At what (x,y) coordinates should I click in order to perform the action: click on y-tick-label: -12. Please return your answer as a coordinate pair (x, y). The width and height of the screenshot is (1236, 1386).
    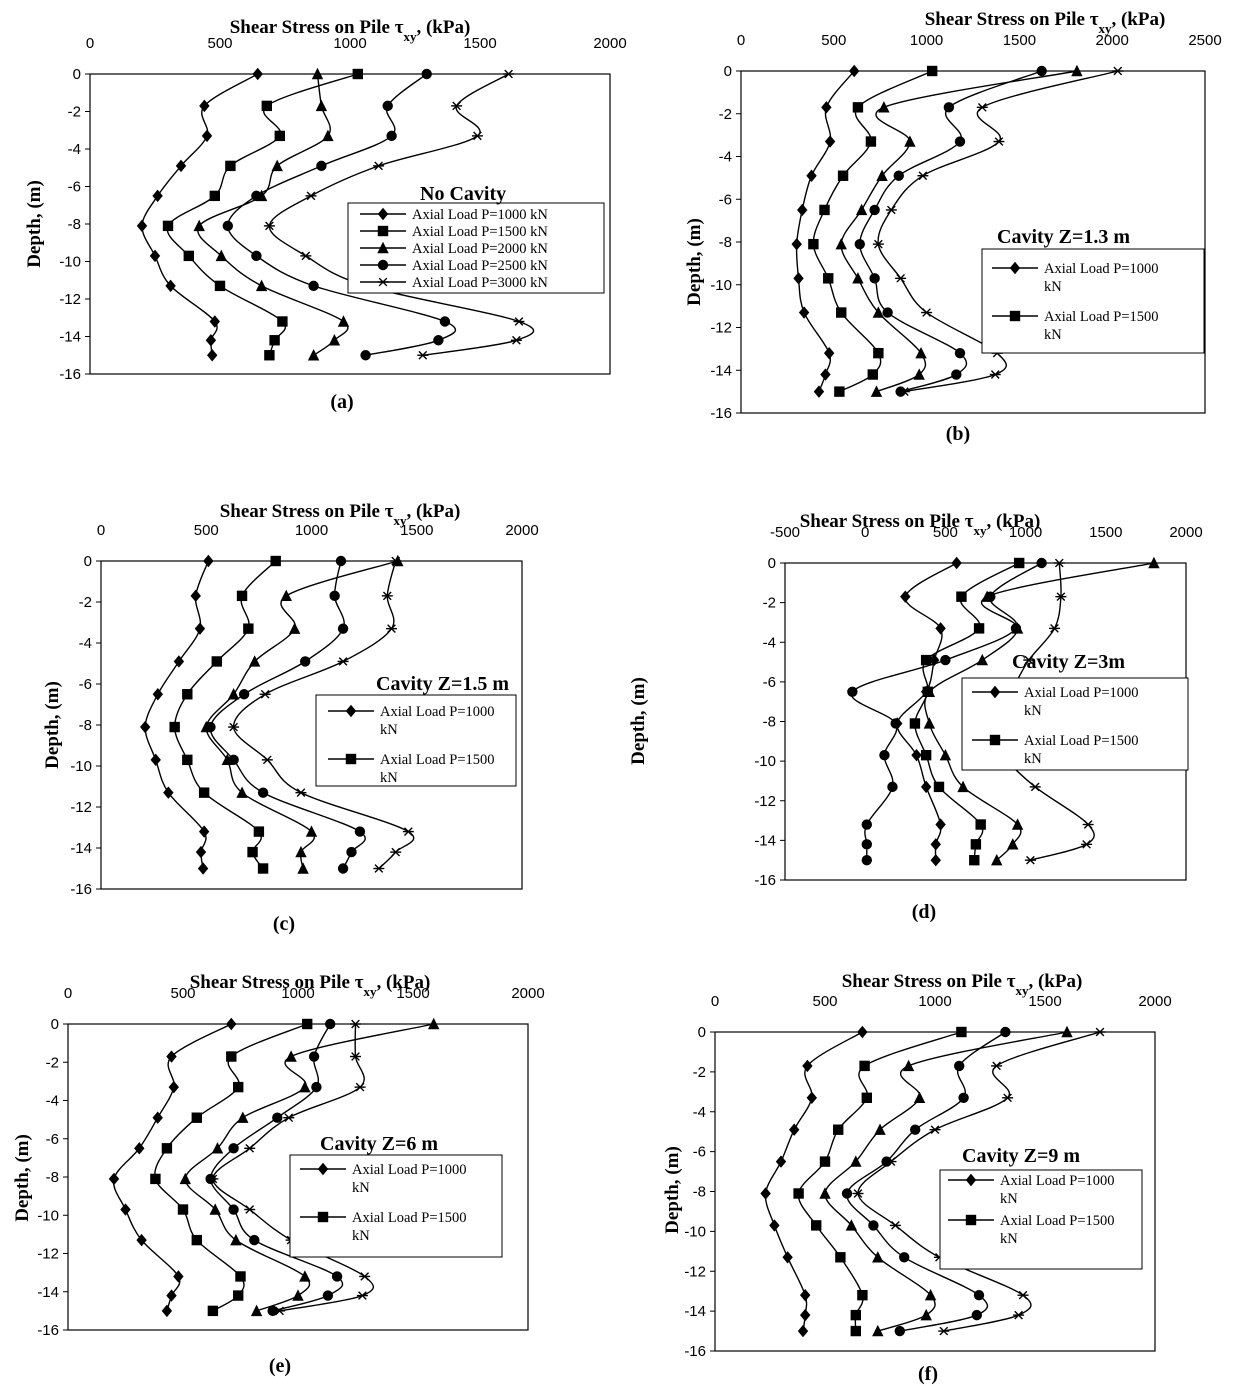
    Looking at the image, I should click on (695, 1271).